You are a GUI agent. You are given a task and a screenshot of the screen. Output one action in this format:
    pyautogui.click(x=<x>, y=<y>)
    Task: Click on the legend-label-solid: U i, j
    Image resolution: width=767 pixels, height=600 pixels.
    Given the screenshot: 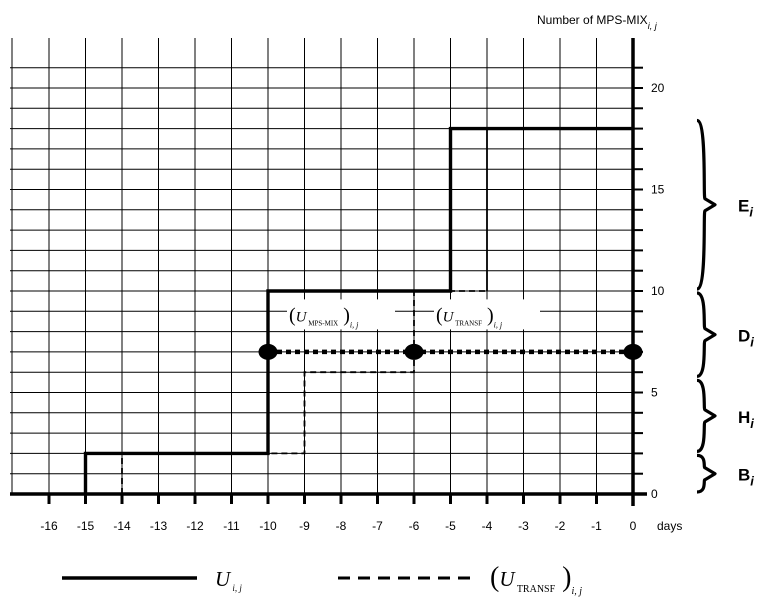 What is the action you would take?
    pyautogui.click(x=228, y=580)
    